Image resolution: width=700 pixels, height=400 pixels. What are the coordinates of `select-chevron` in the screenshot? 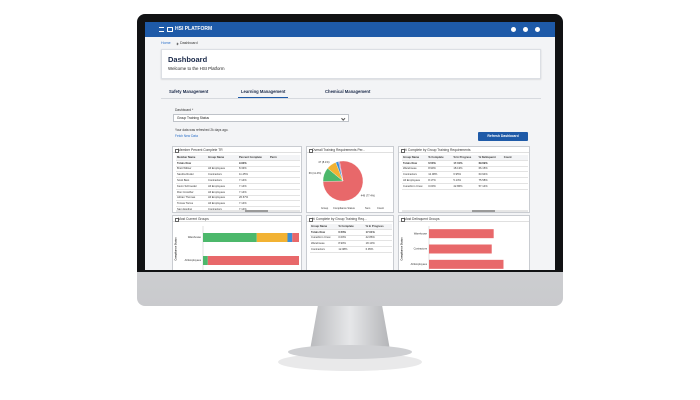 It's located at (342, 118).